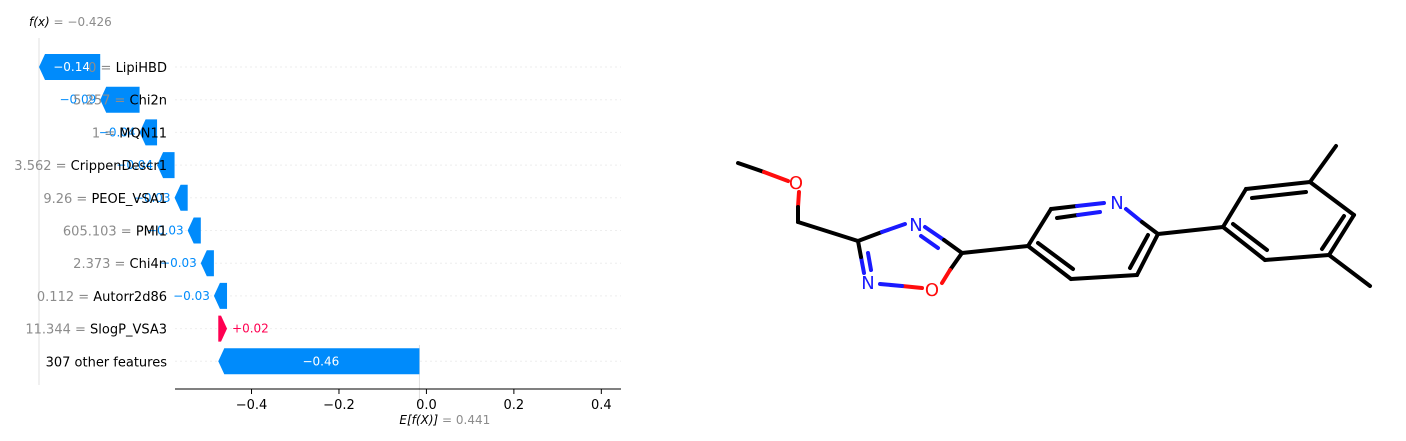 The height and width of the screenshot is (441, 1406). I want to click on feature-label: 1 = MQN11, so click(129, 133).